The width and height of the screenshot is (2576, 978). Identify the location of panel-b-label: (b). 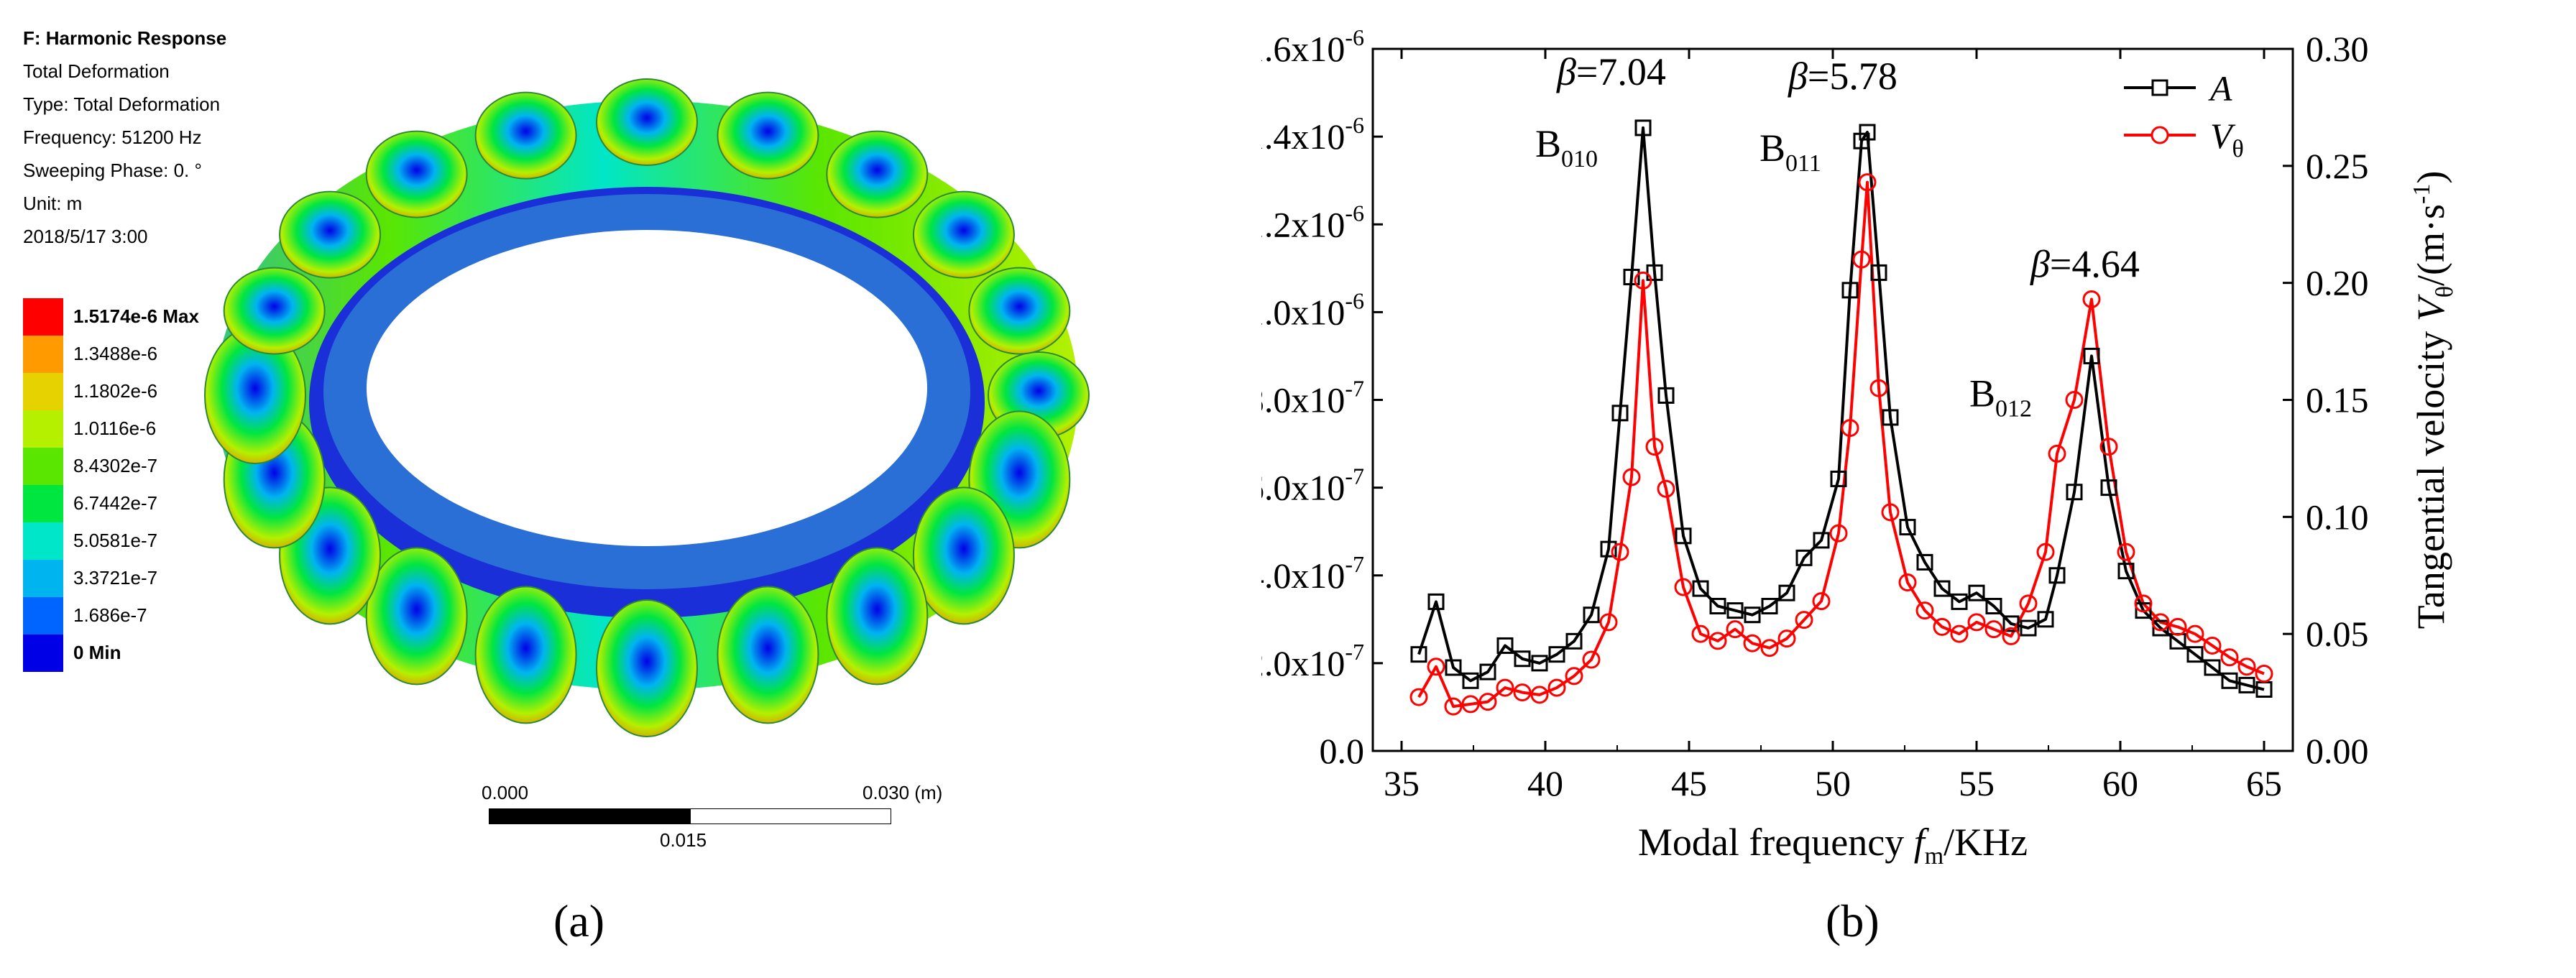
(1853, 920).